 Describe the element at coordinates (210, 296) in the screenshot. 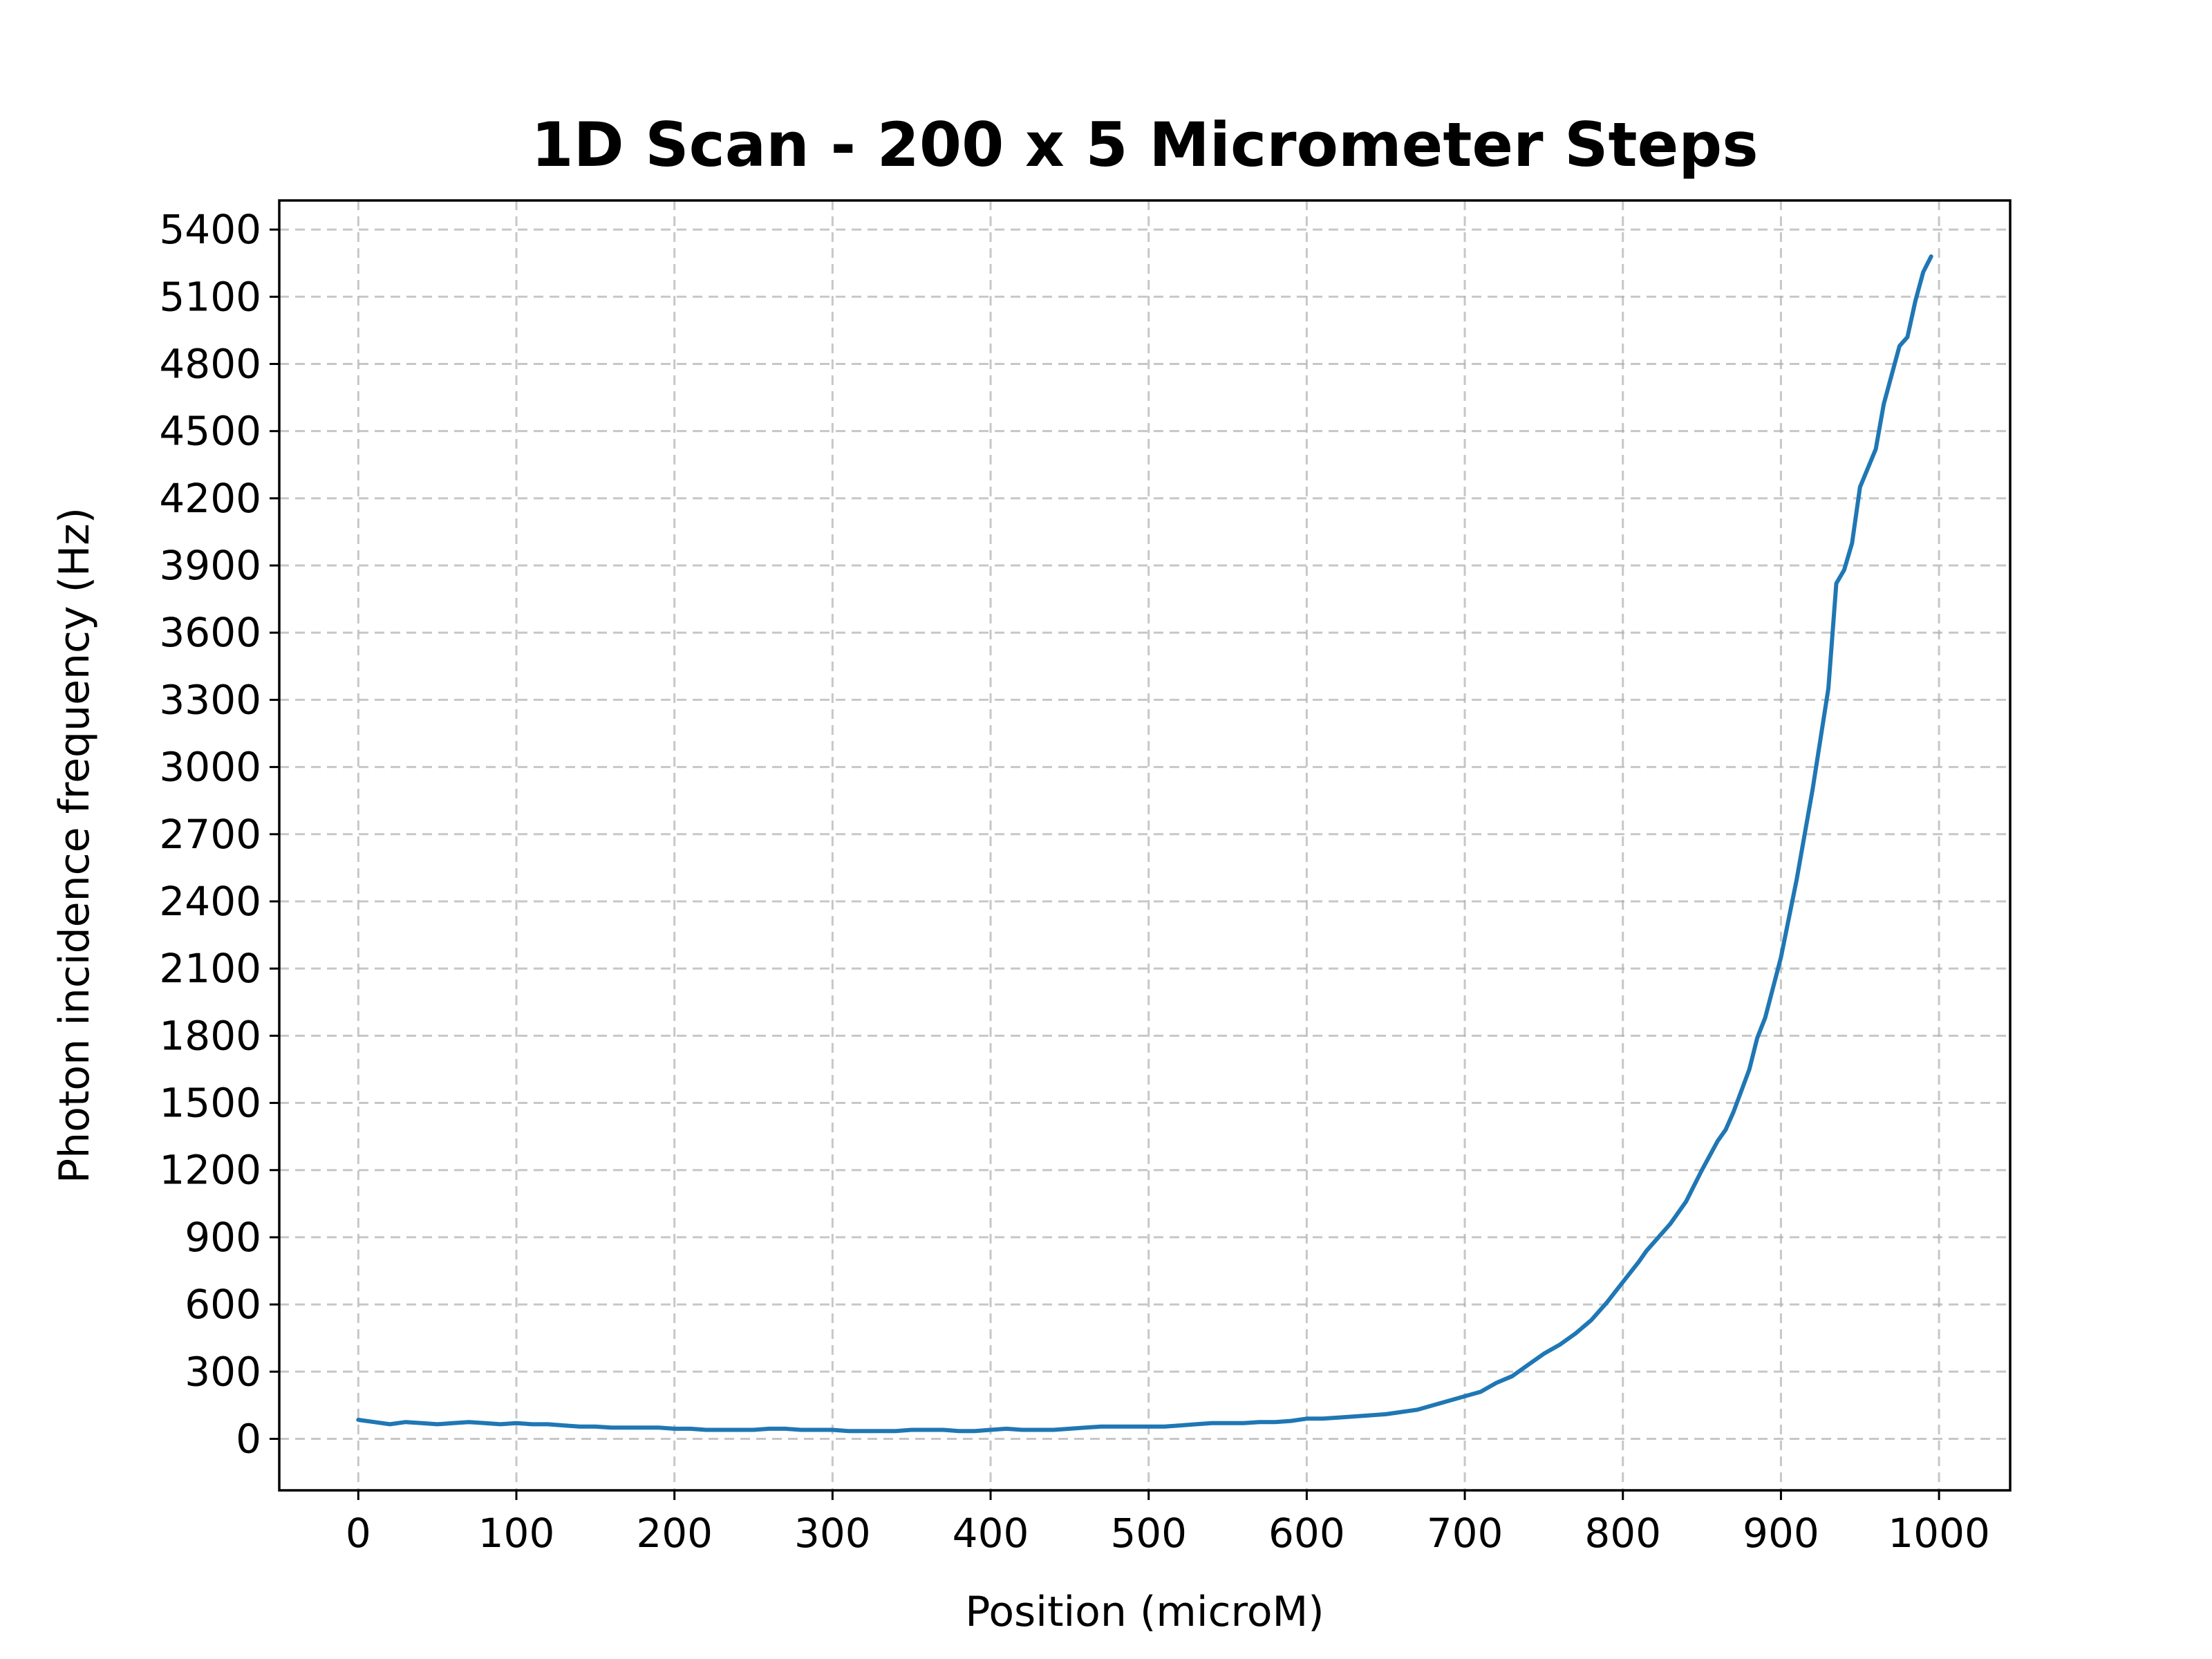

I see `y-tick-label-5100: 5100` at that location.